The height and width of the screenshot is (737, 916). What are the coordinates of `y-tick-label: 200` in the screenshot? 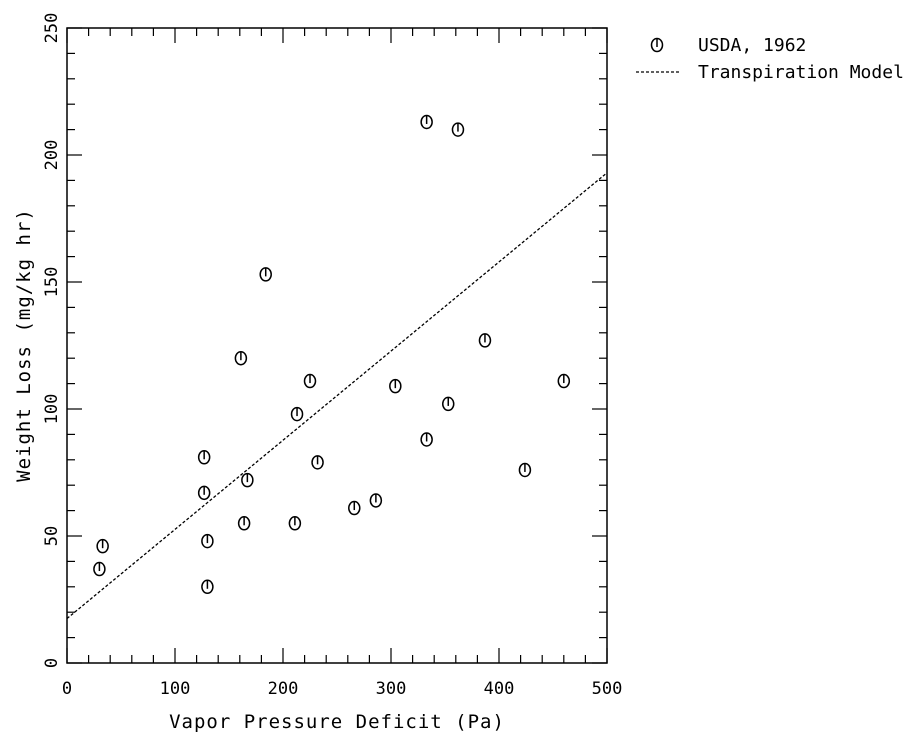 It's located at (52, 155).